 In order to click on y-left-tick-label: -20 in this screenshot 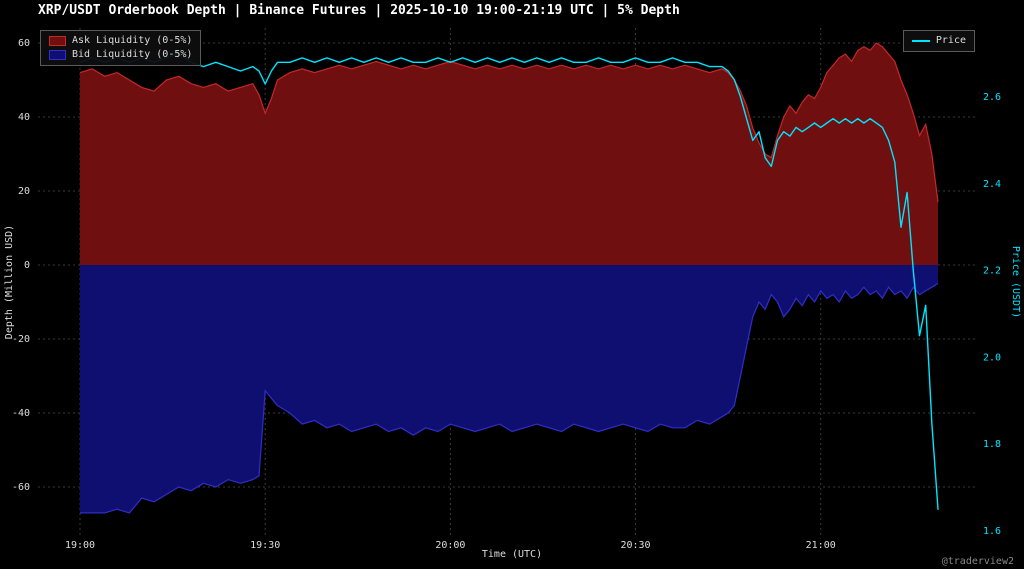, I will do `click(21, 339)`.